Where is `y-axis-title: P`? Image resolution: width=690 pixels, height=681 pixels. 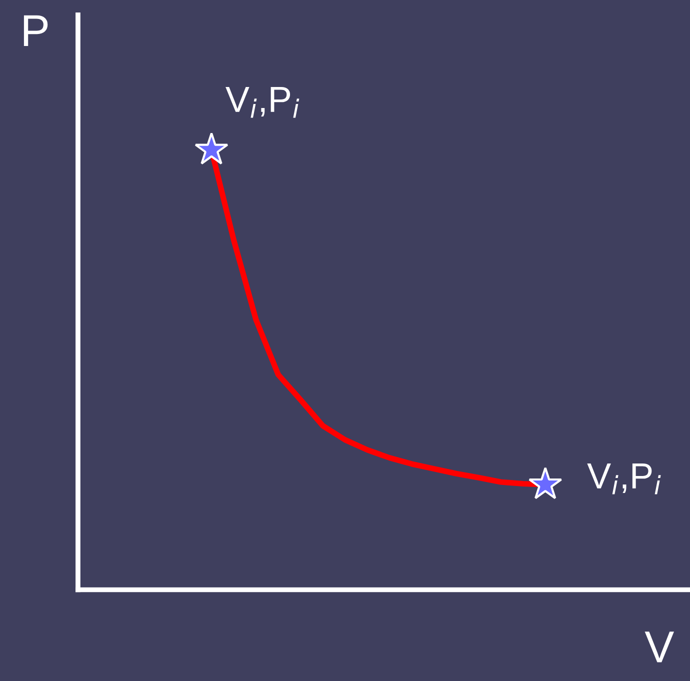
y-axis-title: P is located at coordinates (36, 30).